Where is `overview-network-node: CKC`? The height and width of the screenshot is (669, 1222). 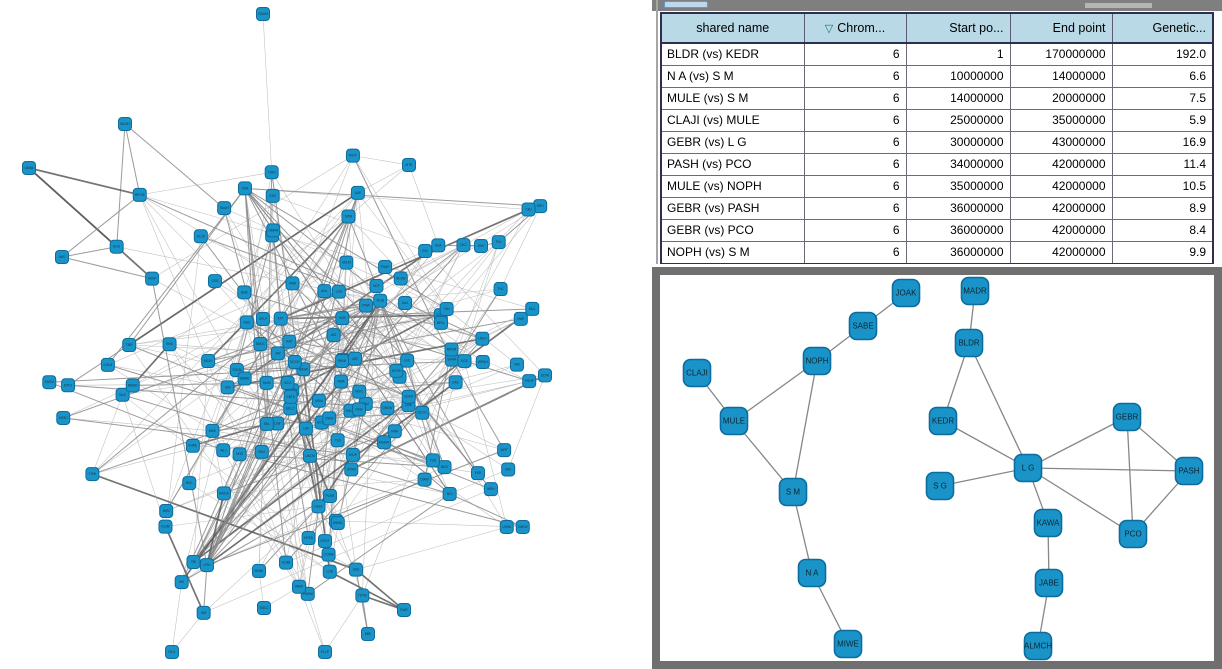
overview-network-node: CKC is located at coordinates (463, 245).